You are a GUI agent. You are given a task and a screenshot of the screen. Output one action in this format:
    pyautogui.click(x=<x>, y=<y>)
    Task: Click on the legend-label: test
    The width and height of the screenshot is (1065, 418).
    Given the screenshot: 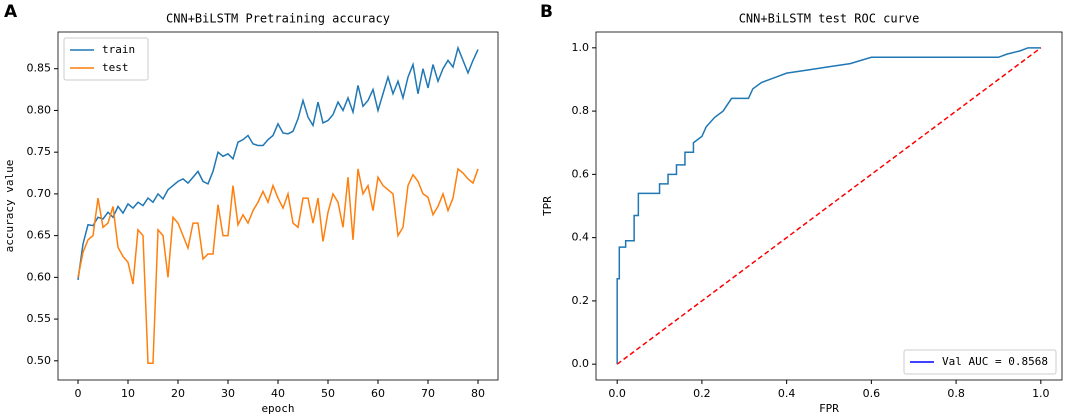 What is the action you would take?
    pyautogui.click(x=115, y=67)
    